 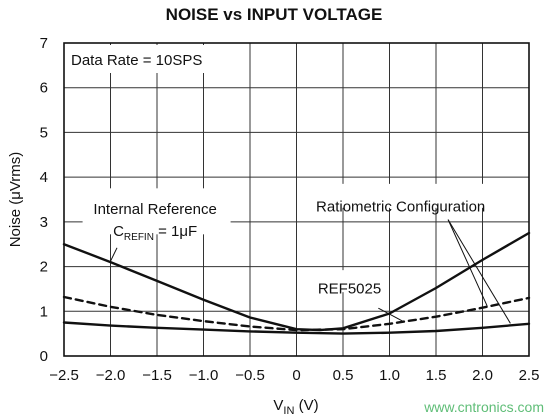 What do you see at coordinates (296, 328) in the screenshot?
I see `series-line-ratiometric` at bounding box center [296, 328].